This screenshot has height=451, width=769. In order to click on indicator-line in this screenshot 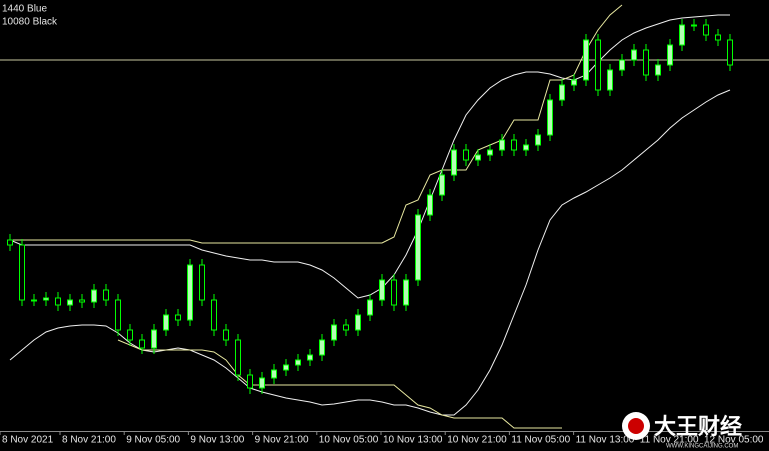, I will do `click(339, 384)`.